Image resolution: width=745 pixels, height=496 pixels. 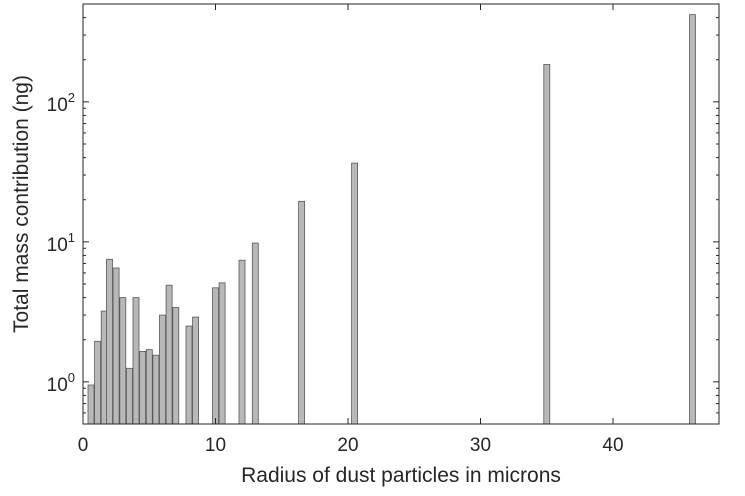 What do you see at coordinates (401, 475) in the screenshot?
I see `x-axis-title: Radius of dust particles in microns` at bounding box center [401, 475].